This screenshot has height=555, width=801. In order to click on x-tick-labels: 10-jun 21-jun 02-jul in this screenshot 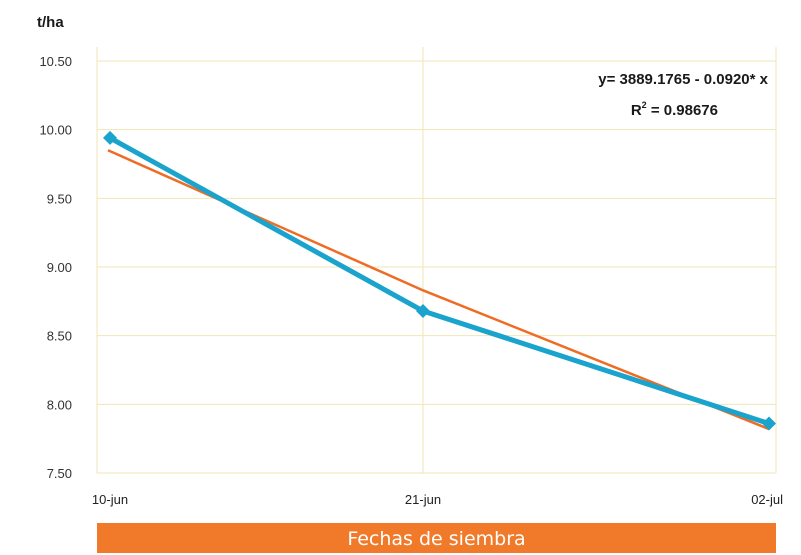, I will do `click(437, 499)`.